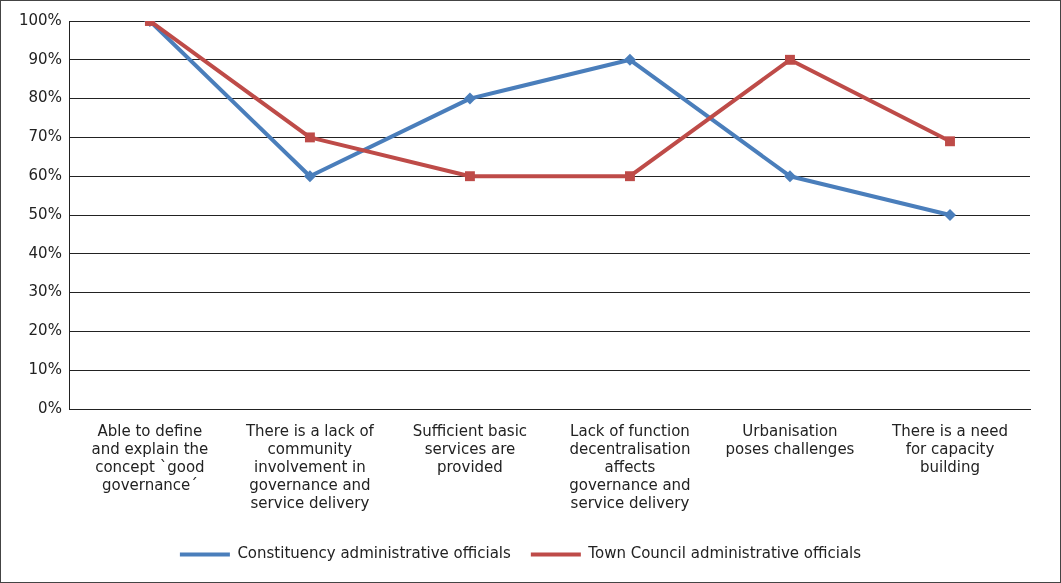 The height and width of the screenshot is (583, 1061). Describe the element at coordinates (949, 448) in the screenshot. I see `x-tick-label: There is a need for capacity building` at that location.